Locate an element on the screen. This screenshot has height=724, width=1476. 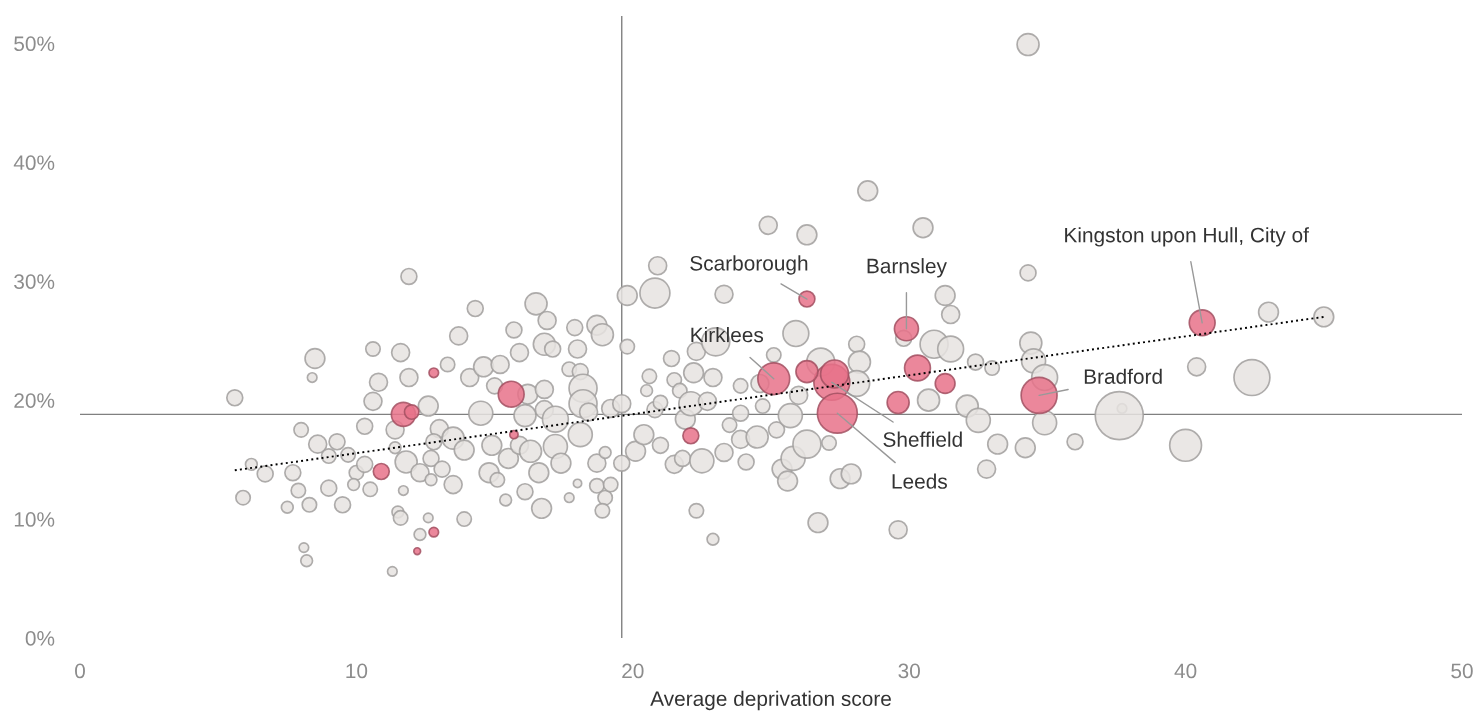
y-tick-label: 40% is located at coordinates (34, 163).